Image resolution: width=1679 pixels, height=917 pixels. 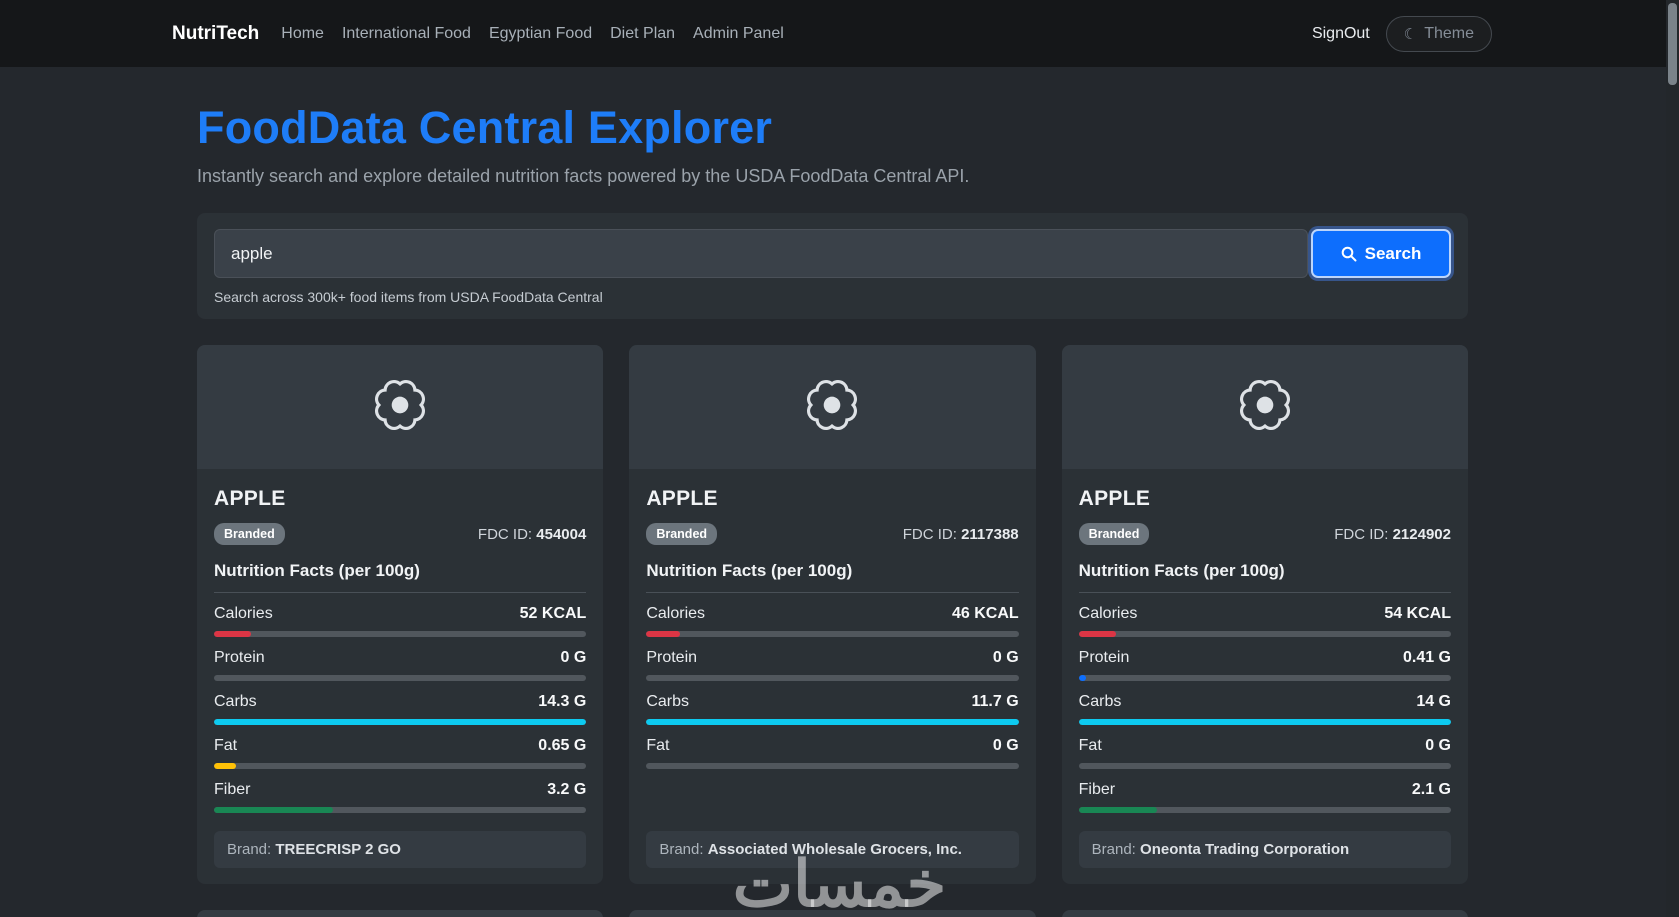 I want to click on nav-link-international-food: International Food, so click(x=406, y=33).